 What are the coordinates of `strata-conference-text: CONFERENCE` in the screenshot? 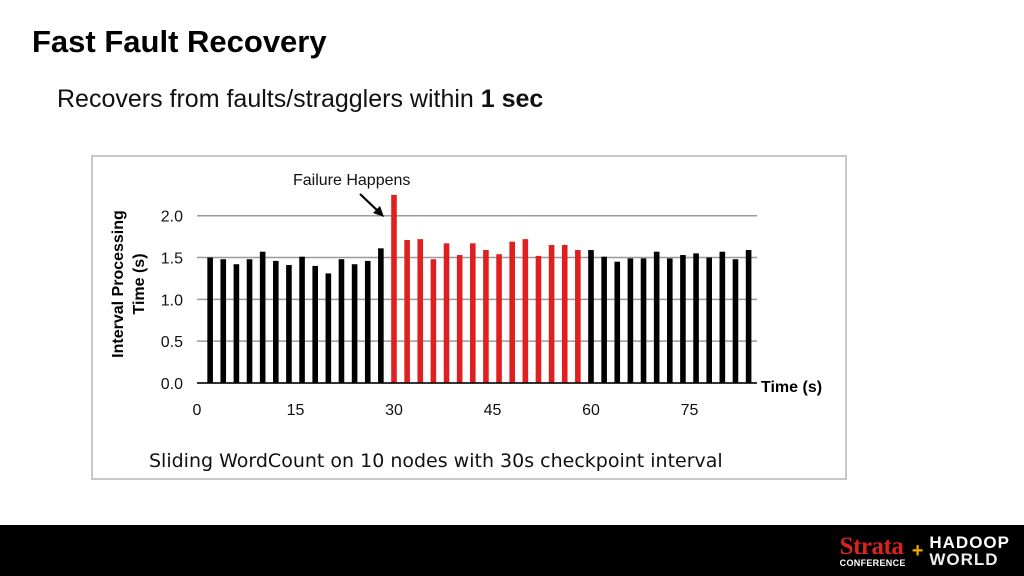 It's located at (872, 563).